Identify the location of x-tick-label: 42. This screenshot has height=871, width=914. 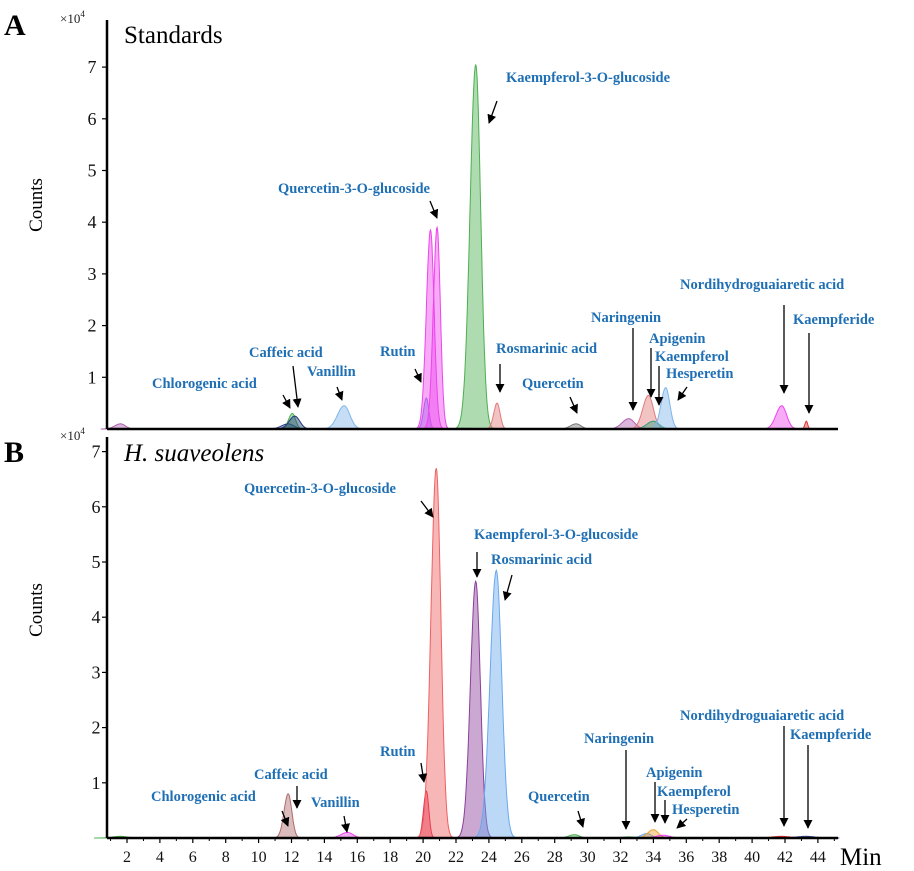
(785, 857).